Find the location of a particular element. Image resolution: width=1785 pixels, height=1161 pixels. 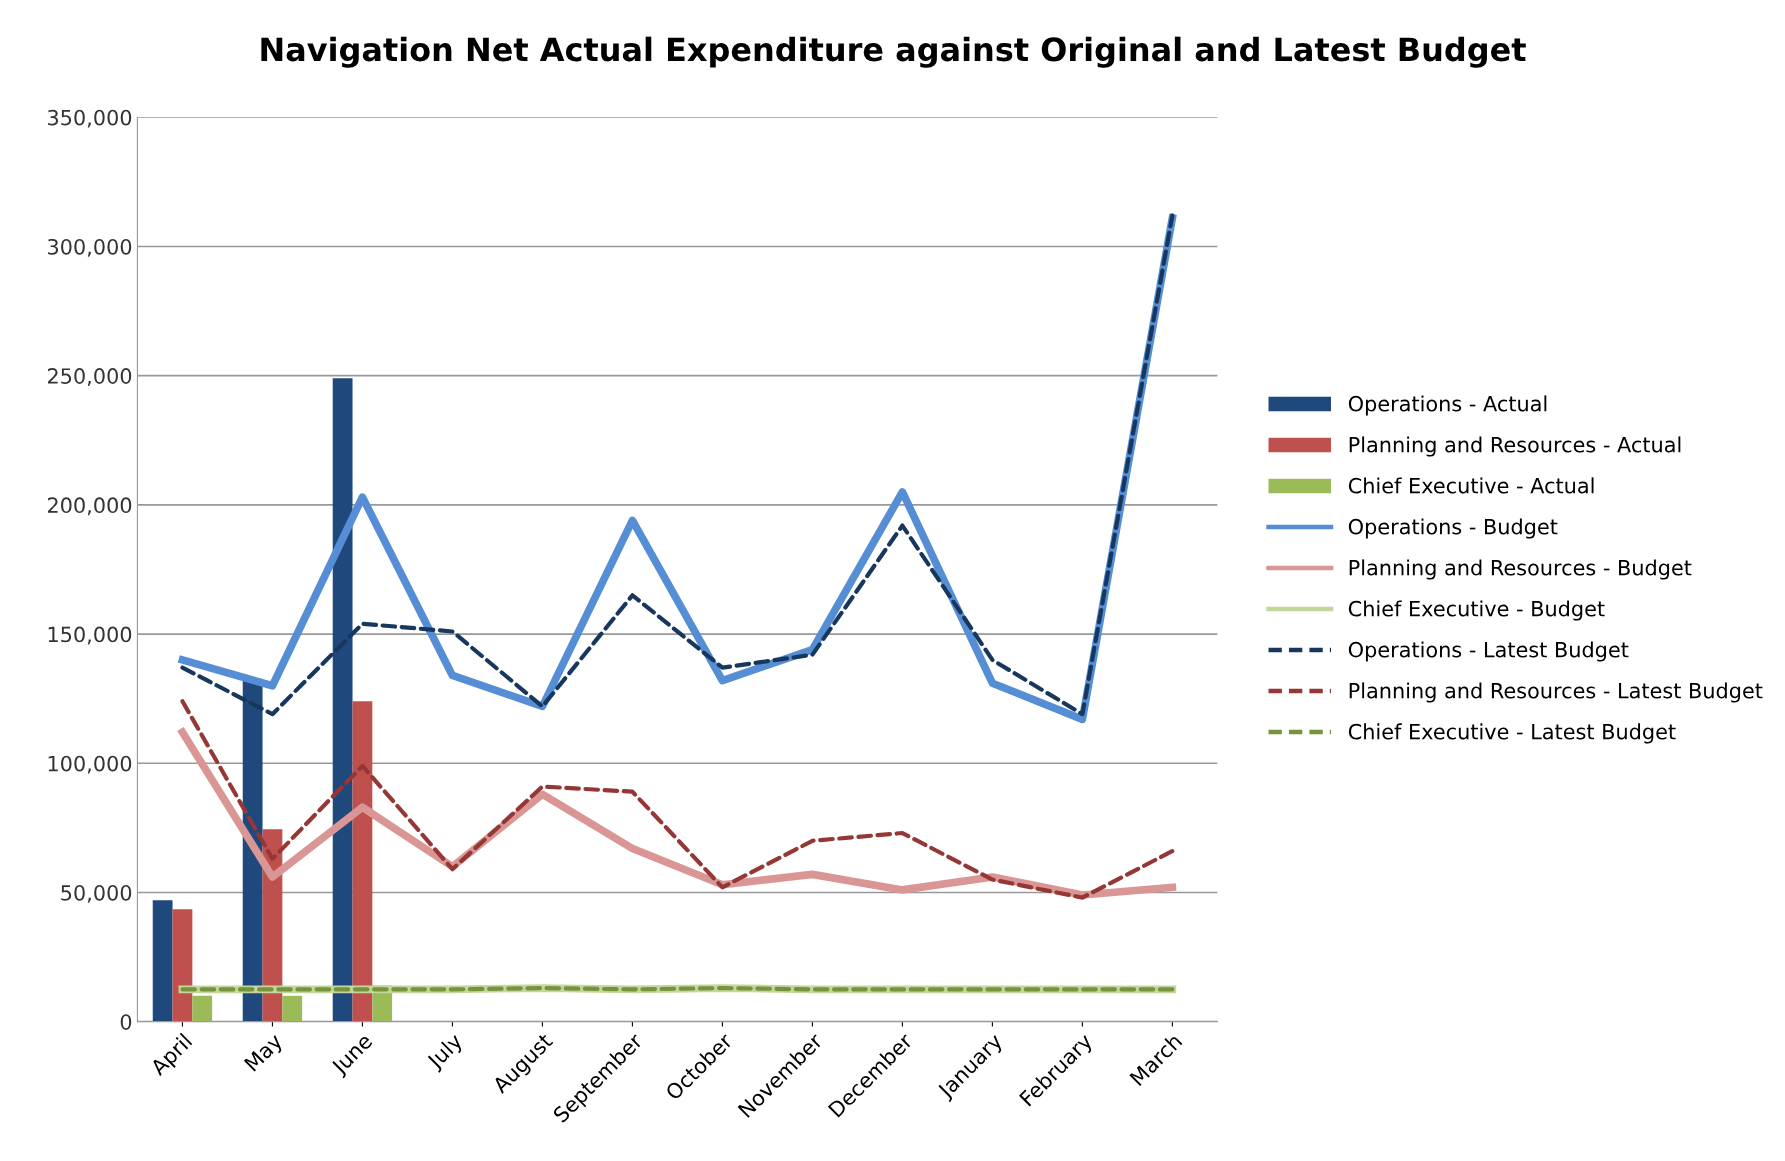

legend-label: Planning and Resources - Budget is located at coordinates (1520, 569).